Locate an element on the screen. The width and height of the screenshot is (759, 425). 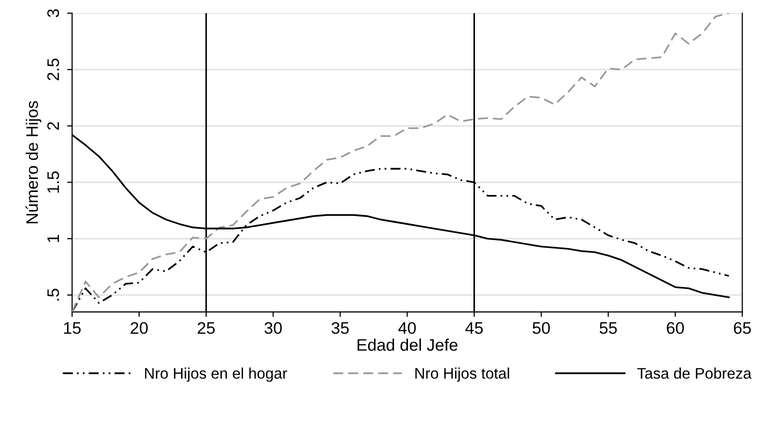
x-tick-label: 65 is located at coordinates (742, 328).